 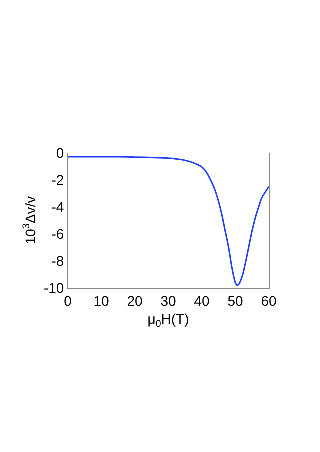 I want to click on x-tick-label: 50, so click(x=236, y=300).